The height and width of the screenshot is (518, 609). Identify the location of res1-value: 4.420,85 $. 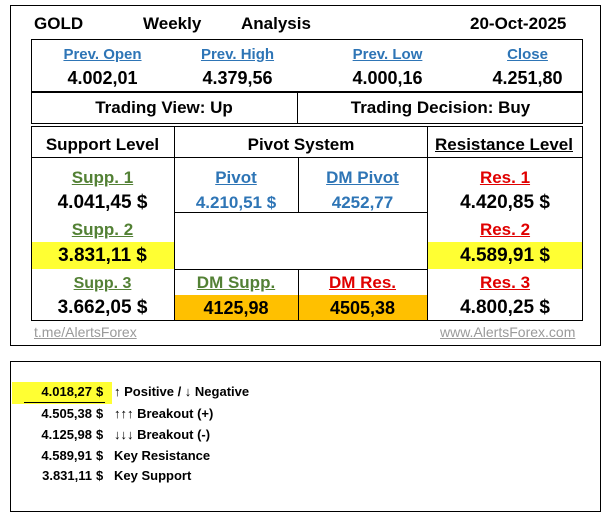
(505, 202).